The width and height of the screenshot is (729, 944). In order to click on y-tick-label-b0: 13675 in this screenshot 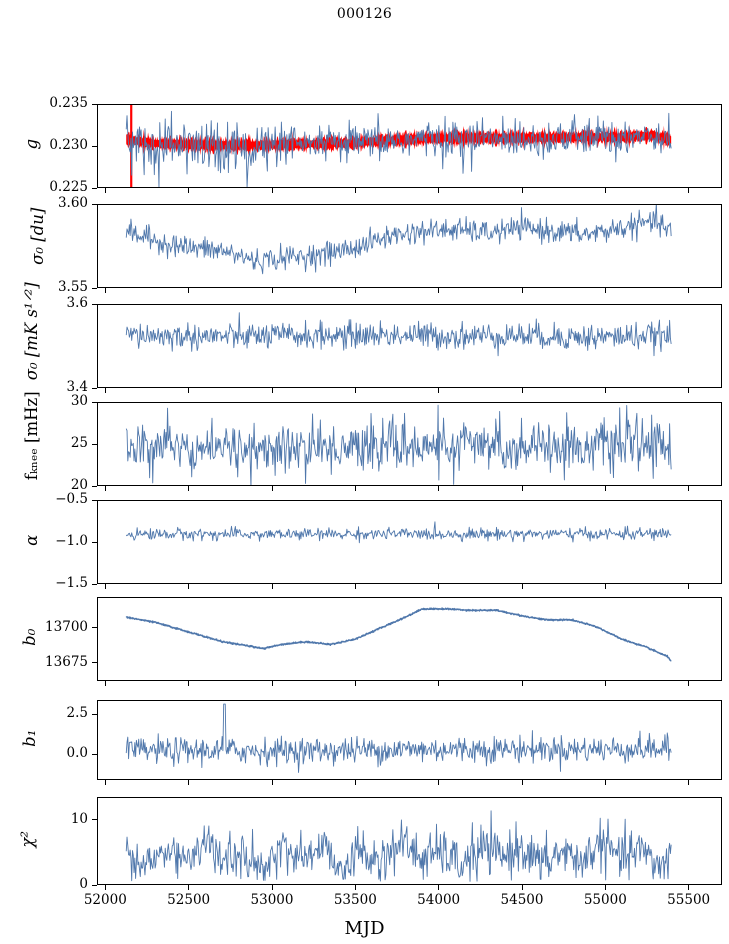, I will do `click(66, 661)`.